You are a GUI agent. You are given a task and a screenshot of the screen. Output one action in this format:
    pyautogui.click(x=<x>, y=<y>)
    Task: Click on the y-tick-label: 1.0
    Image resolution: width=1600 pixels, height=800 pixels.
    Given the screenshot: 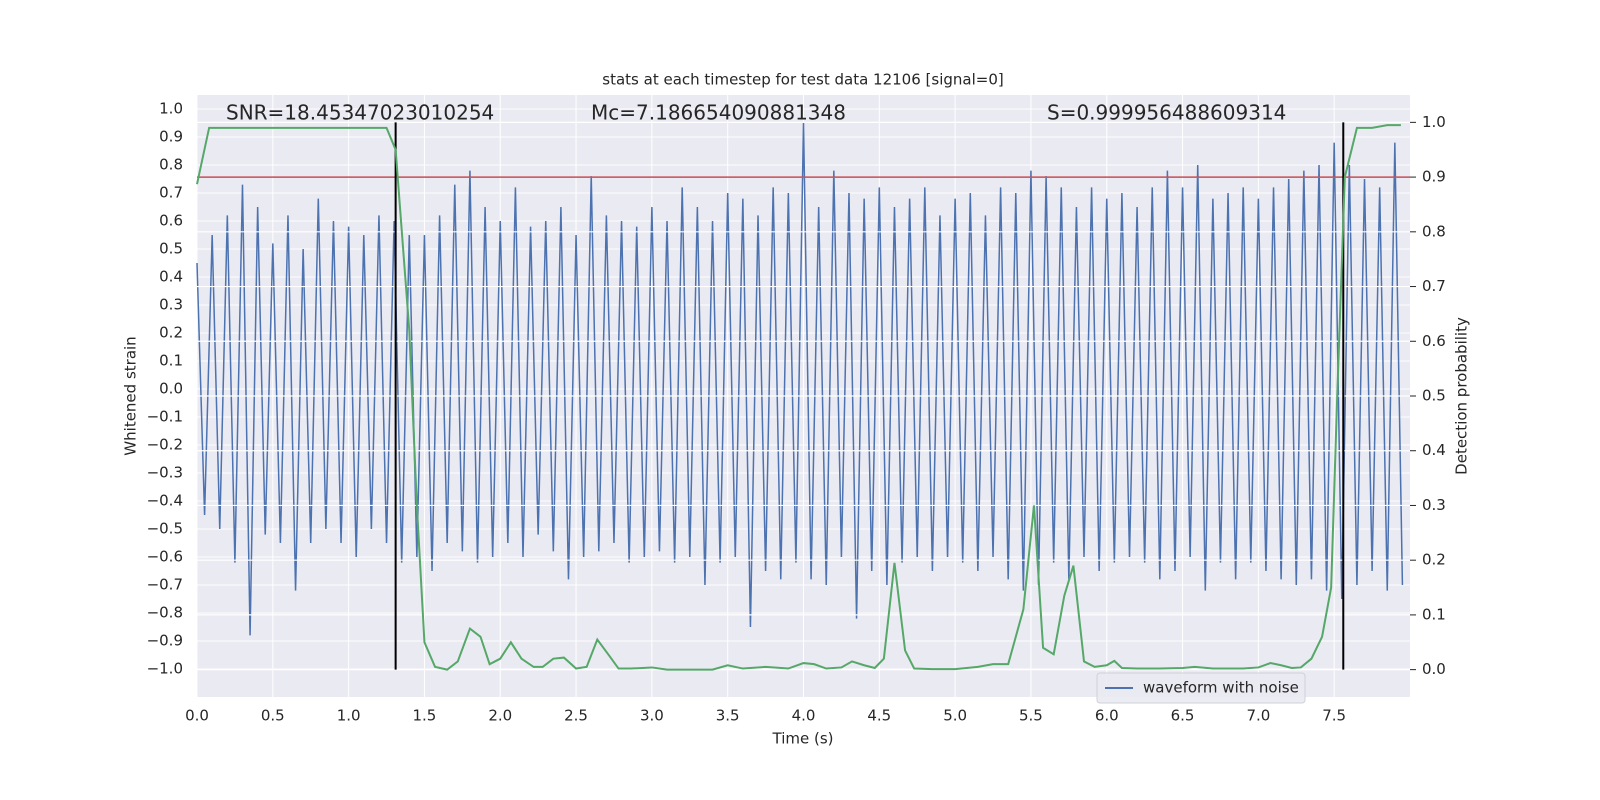 What is the action you would take?
    pyautogui.click(x=171, y=109)
    